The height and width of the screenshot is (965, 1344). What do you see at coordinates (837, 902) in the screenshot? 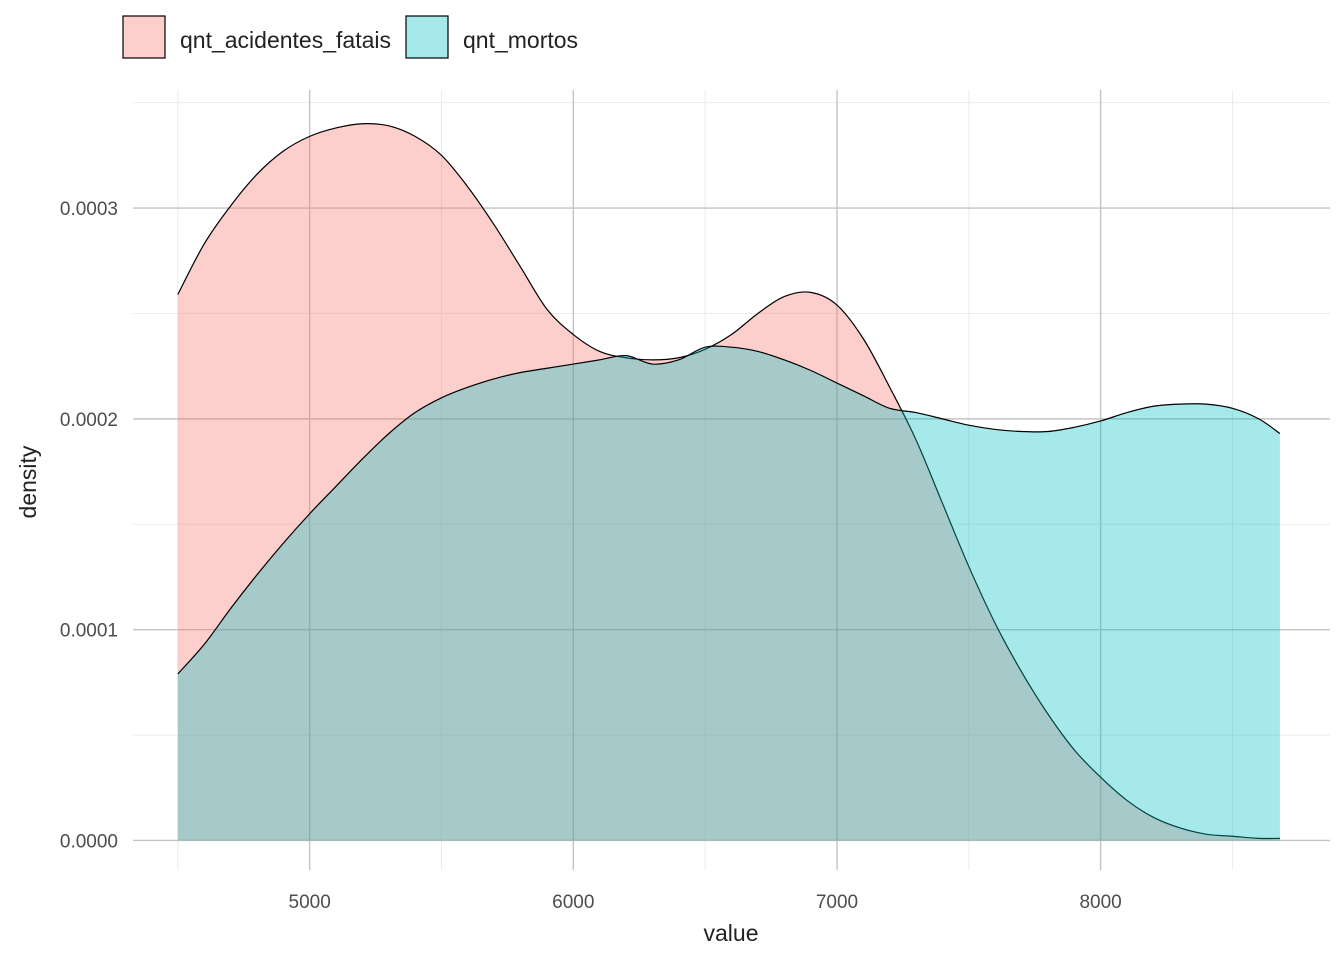
I see `x-tick-label: 7000` at bounding box center [837, 902].